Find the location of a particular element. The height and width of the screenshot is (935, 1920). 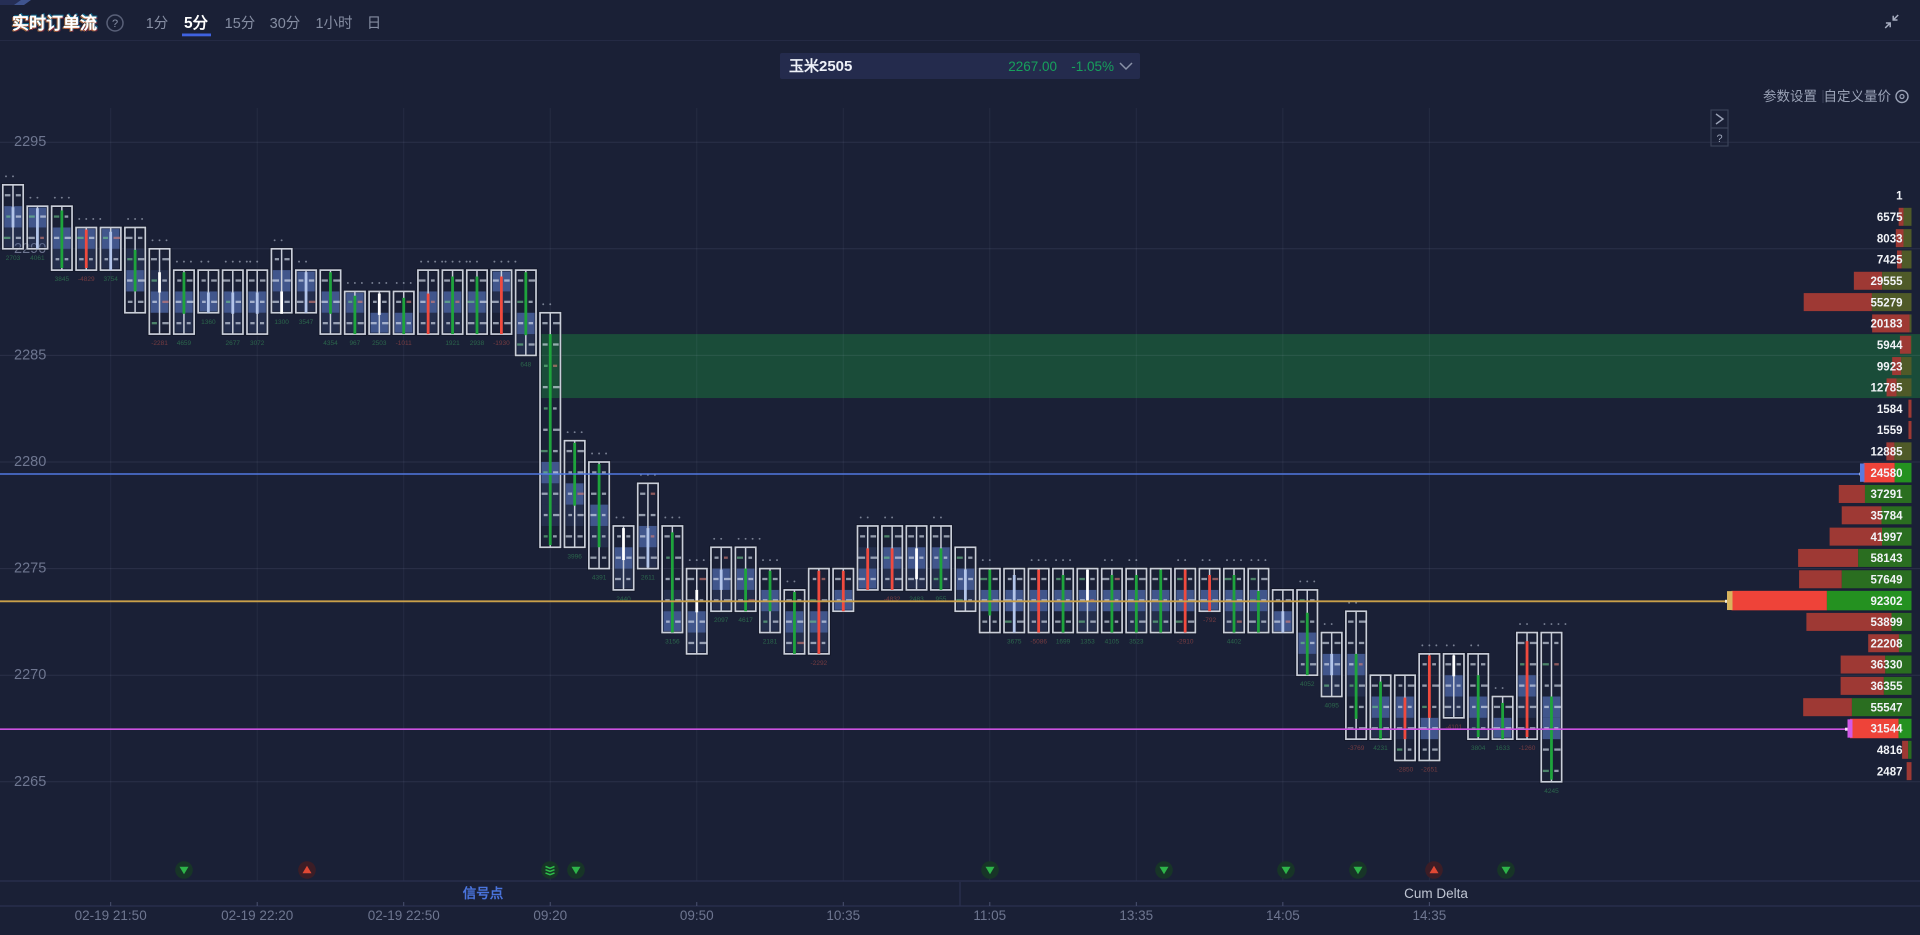

svg-text: 4095 is located at coordinates (1331, 706).